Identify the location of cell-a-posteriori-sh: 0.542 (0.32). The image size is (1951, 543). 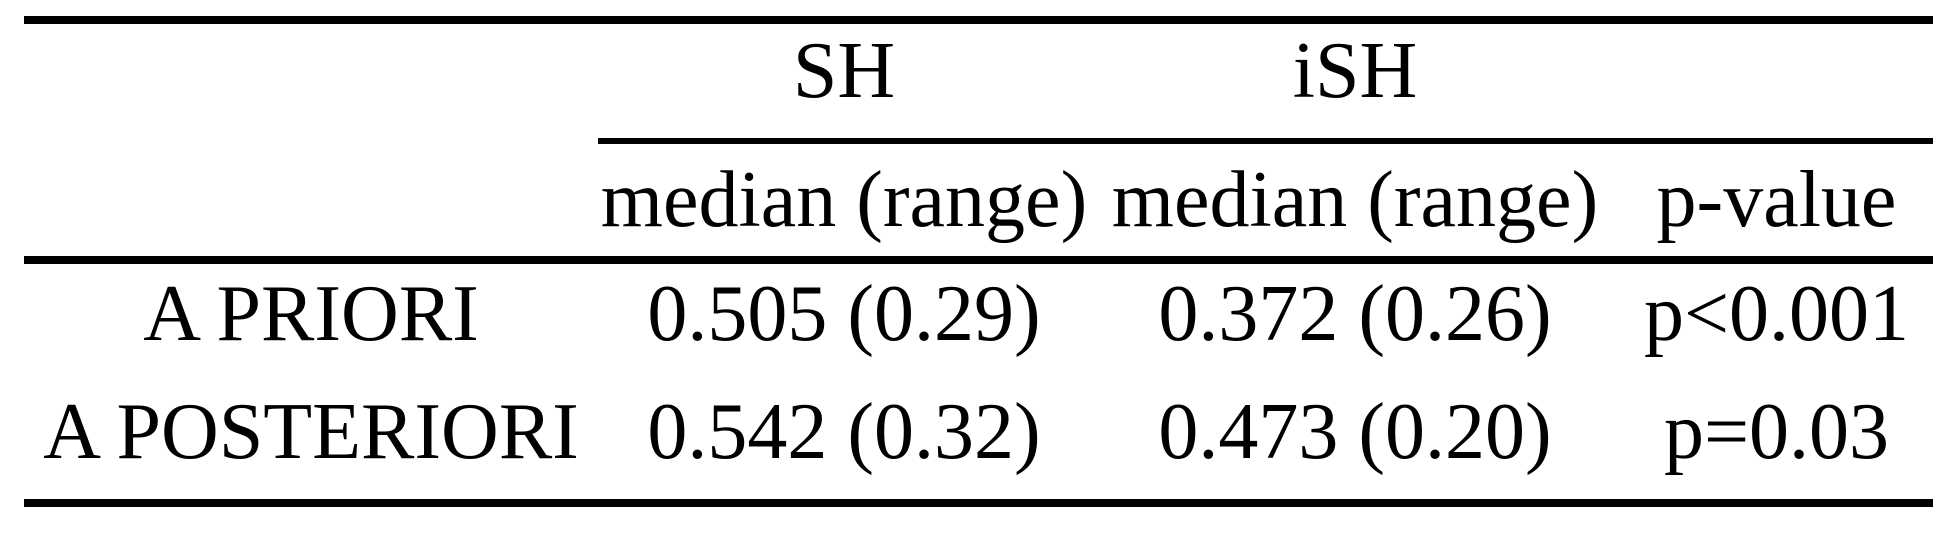
(844, 435).